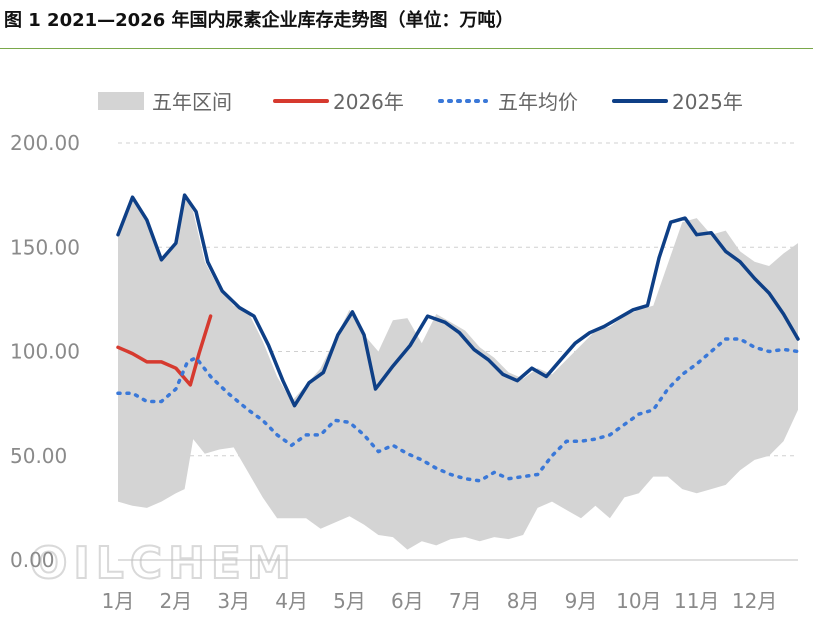  I want to click on legend-label: 2025年, so click(707, 102).